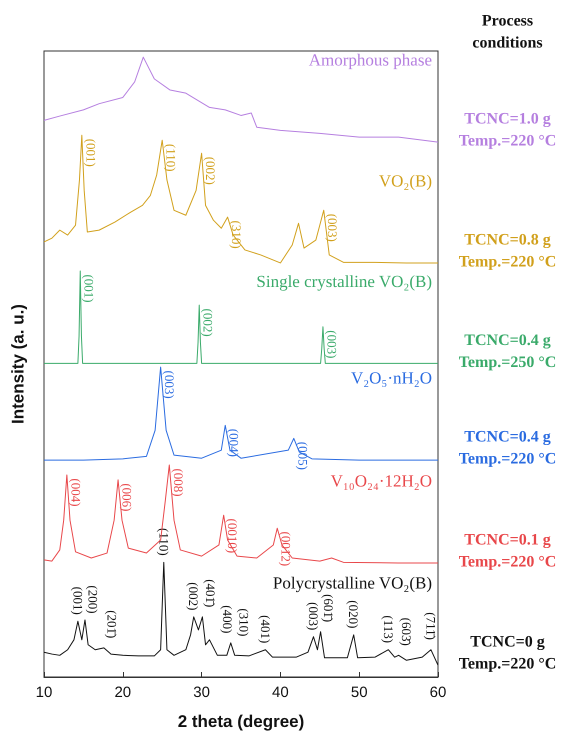 The width and height of the screenshot is (573, 742). What do you see at coordinates (507, 448) in the screenshot?
I see `text: TCNC=0.4 g Temp.=220 °C` at bounding box center [507, 448].